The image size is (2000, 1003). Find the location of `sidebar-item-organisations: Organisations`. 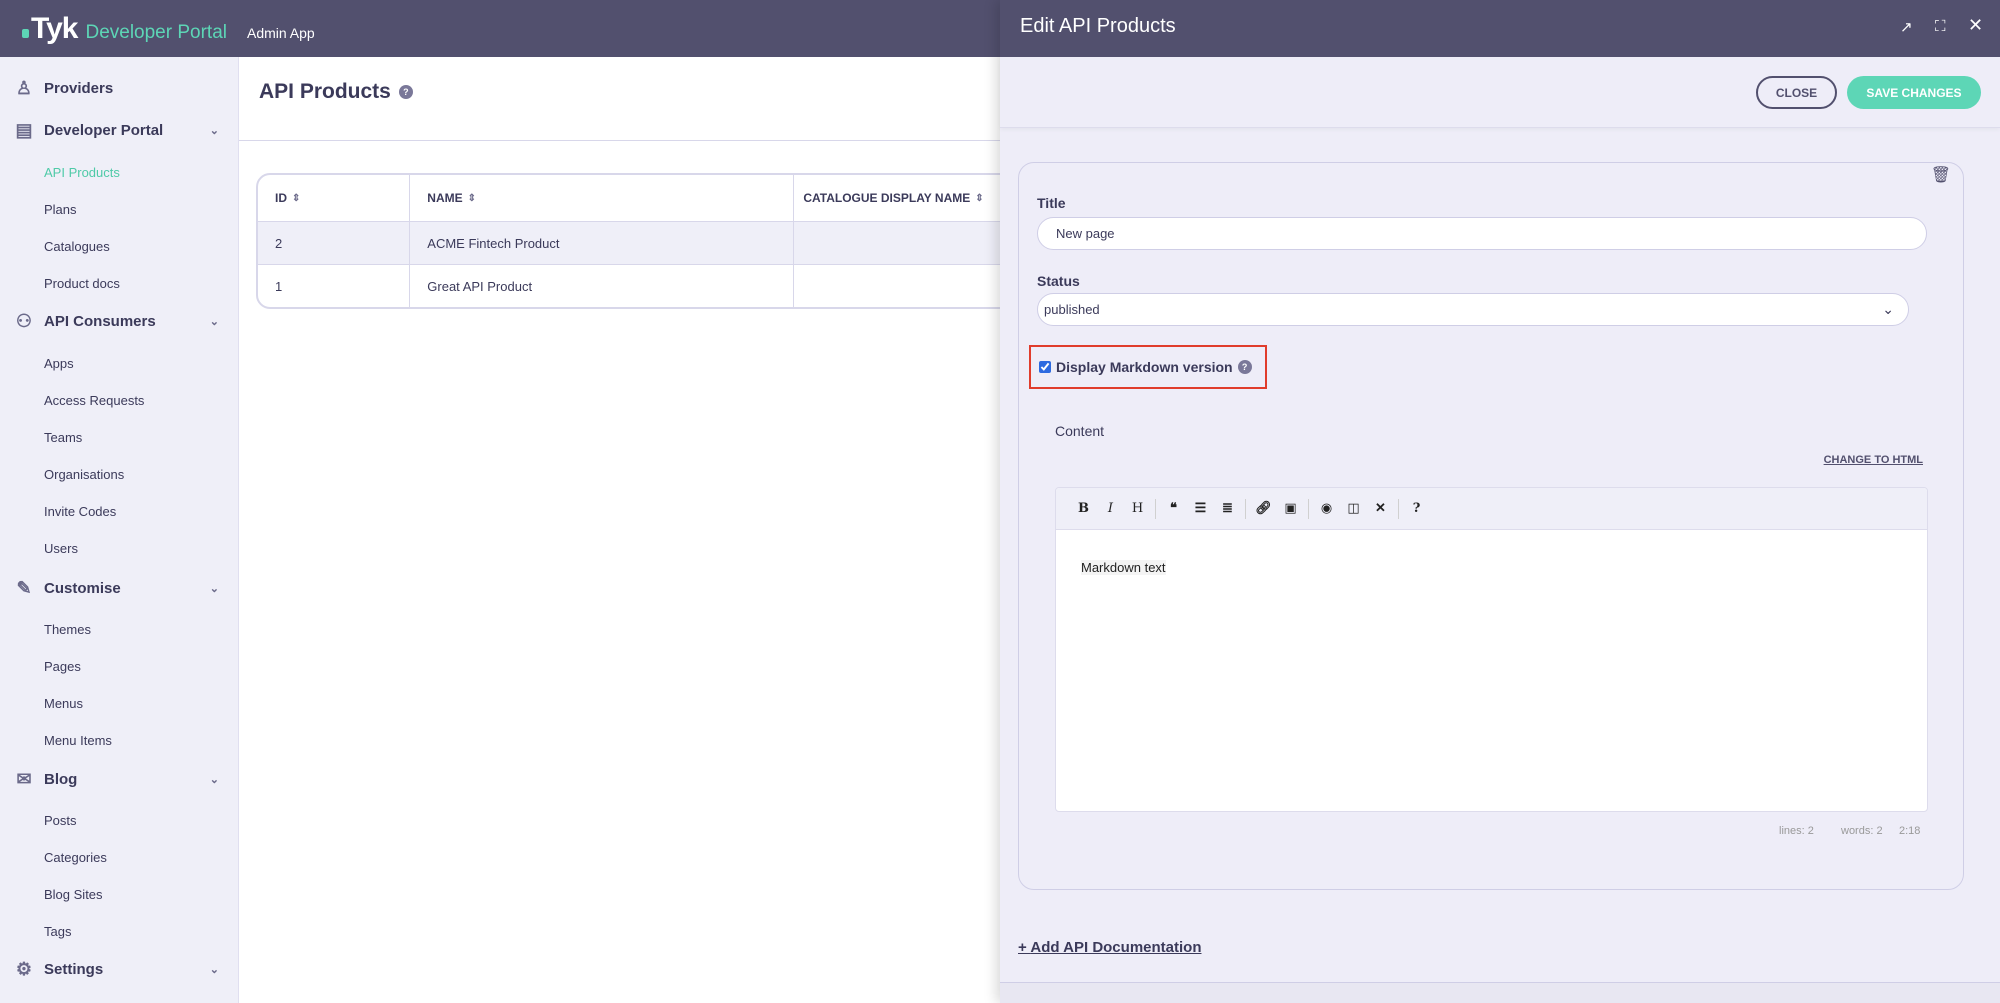

sidebar-item-organisations: Organisations is located at coordinates (84, 474).